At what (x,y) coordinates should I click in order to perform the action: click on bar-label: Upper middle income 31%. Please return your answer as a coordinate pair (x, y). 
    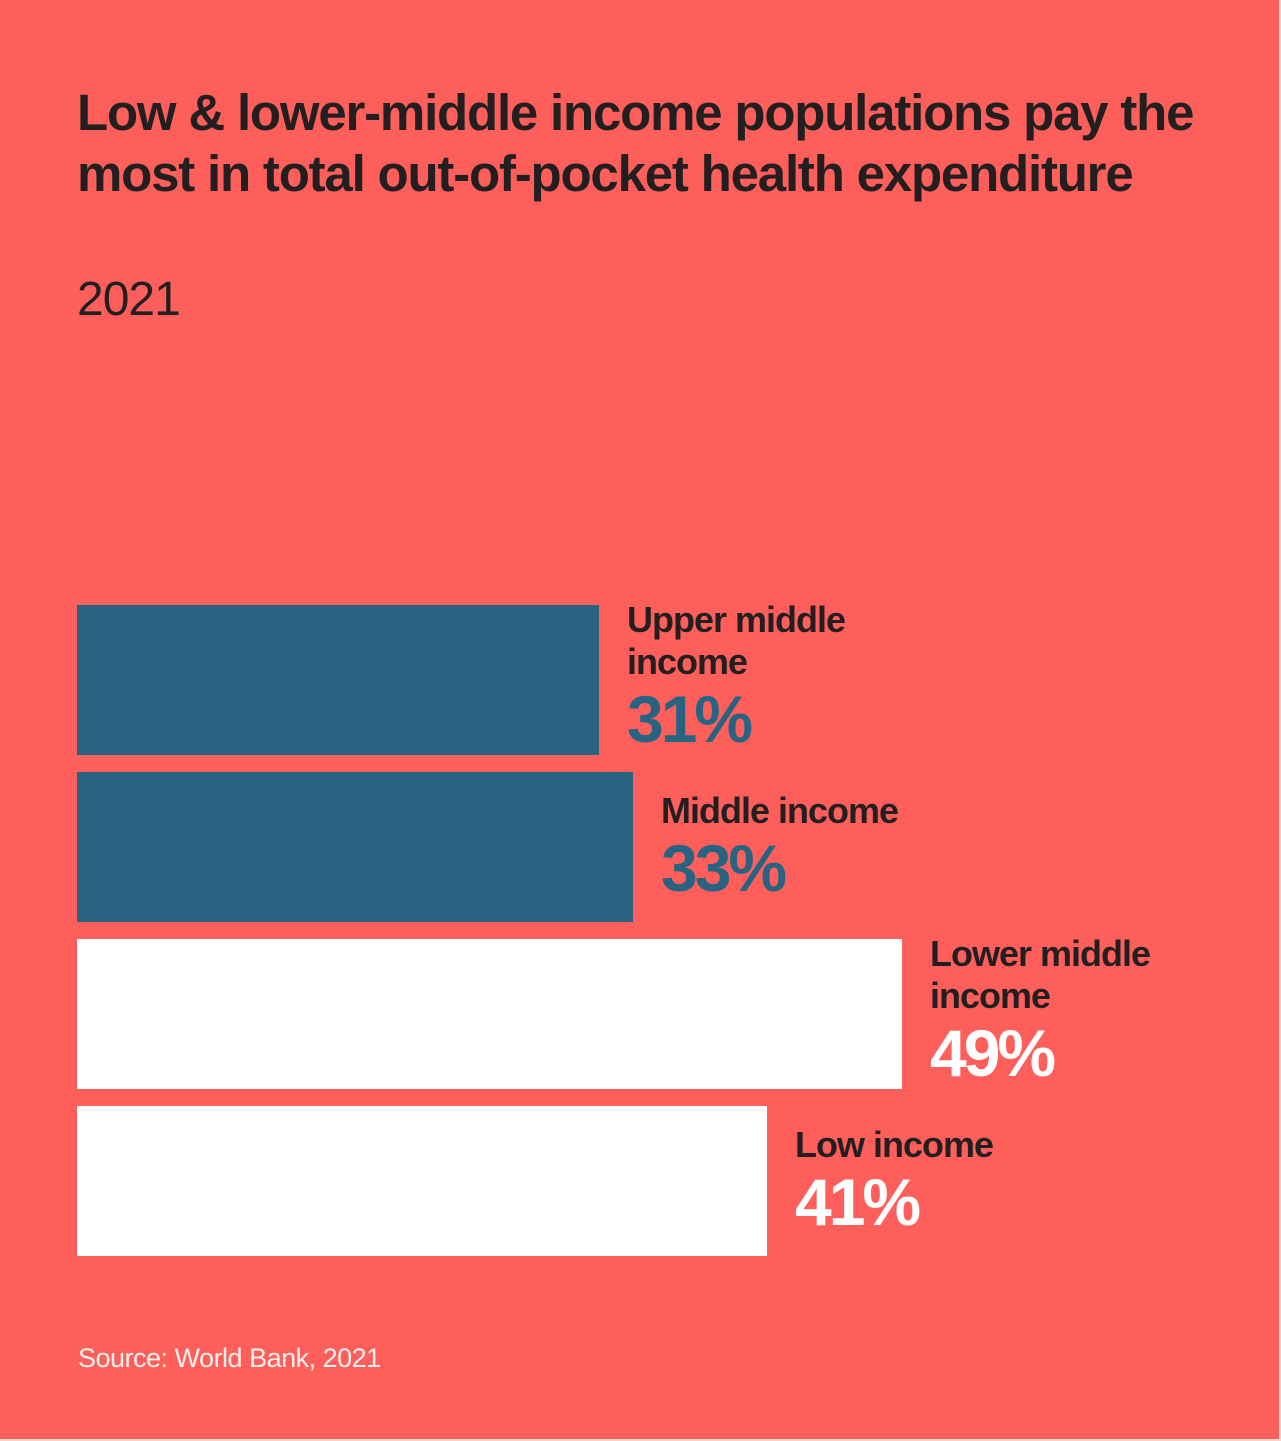
    Looking at the image, I should click on (767, 677).